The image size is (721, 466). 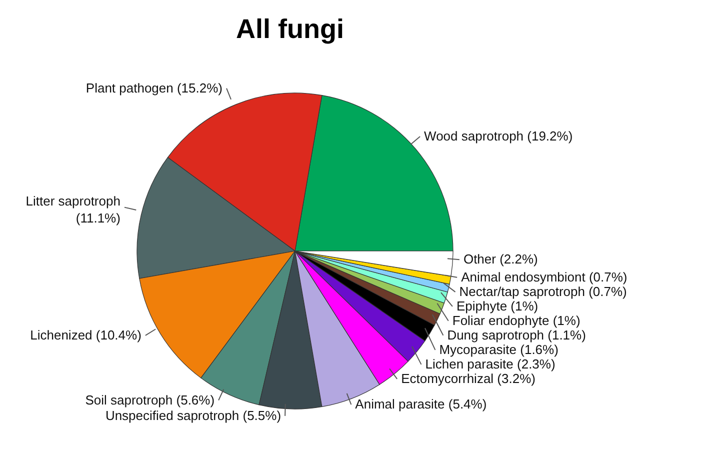 What do you see at coordinates (150, 400) in the screenshot?
I see `slice-label: Soil saprotroph (5.6%)` at bounding box center [150, 400].